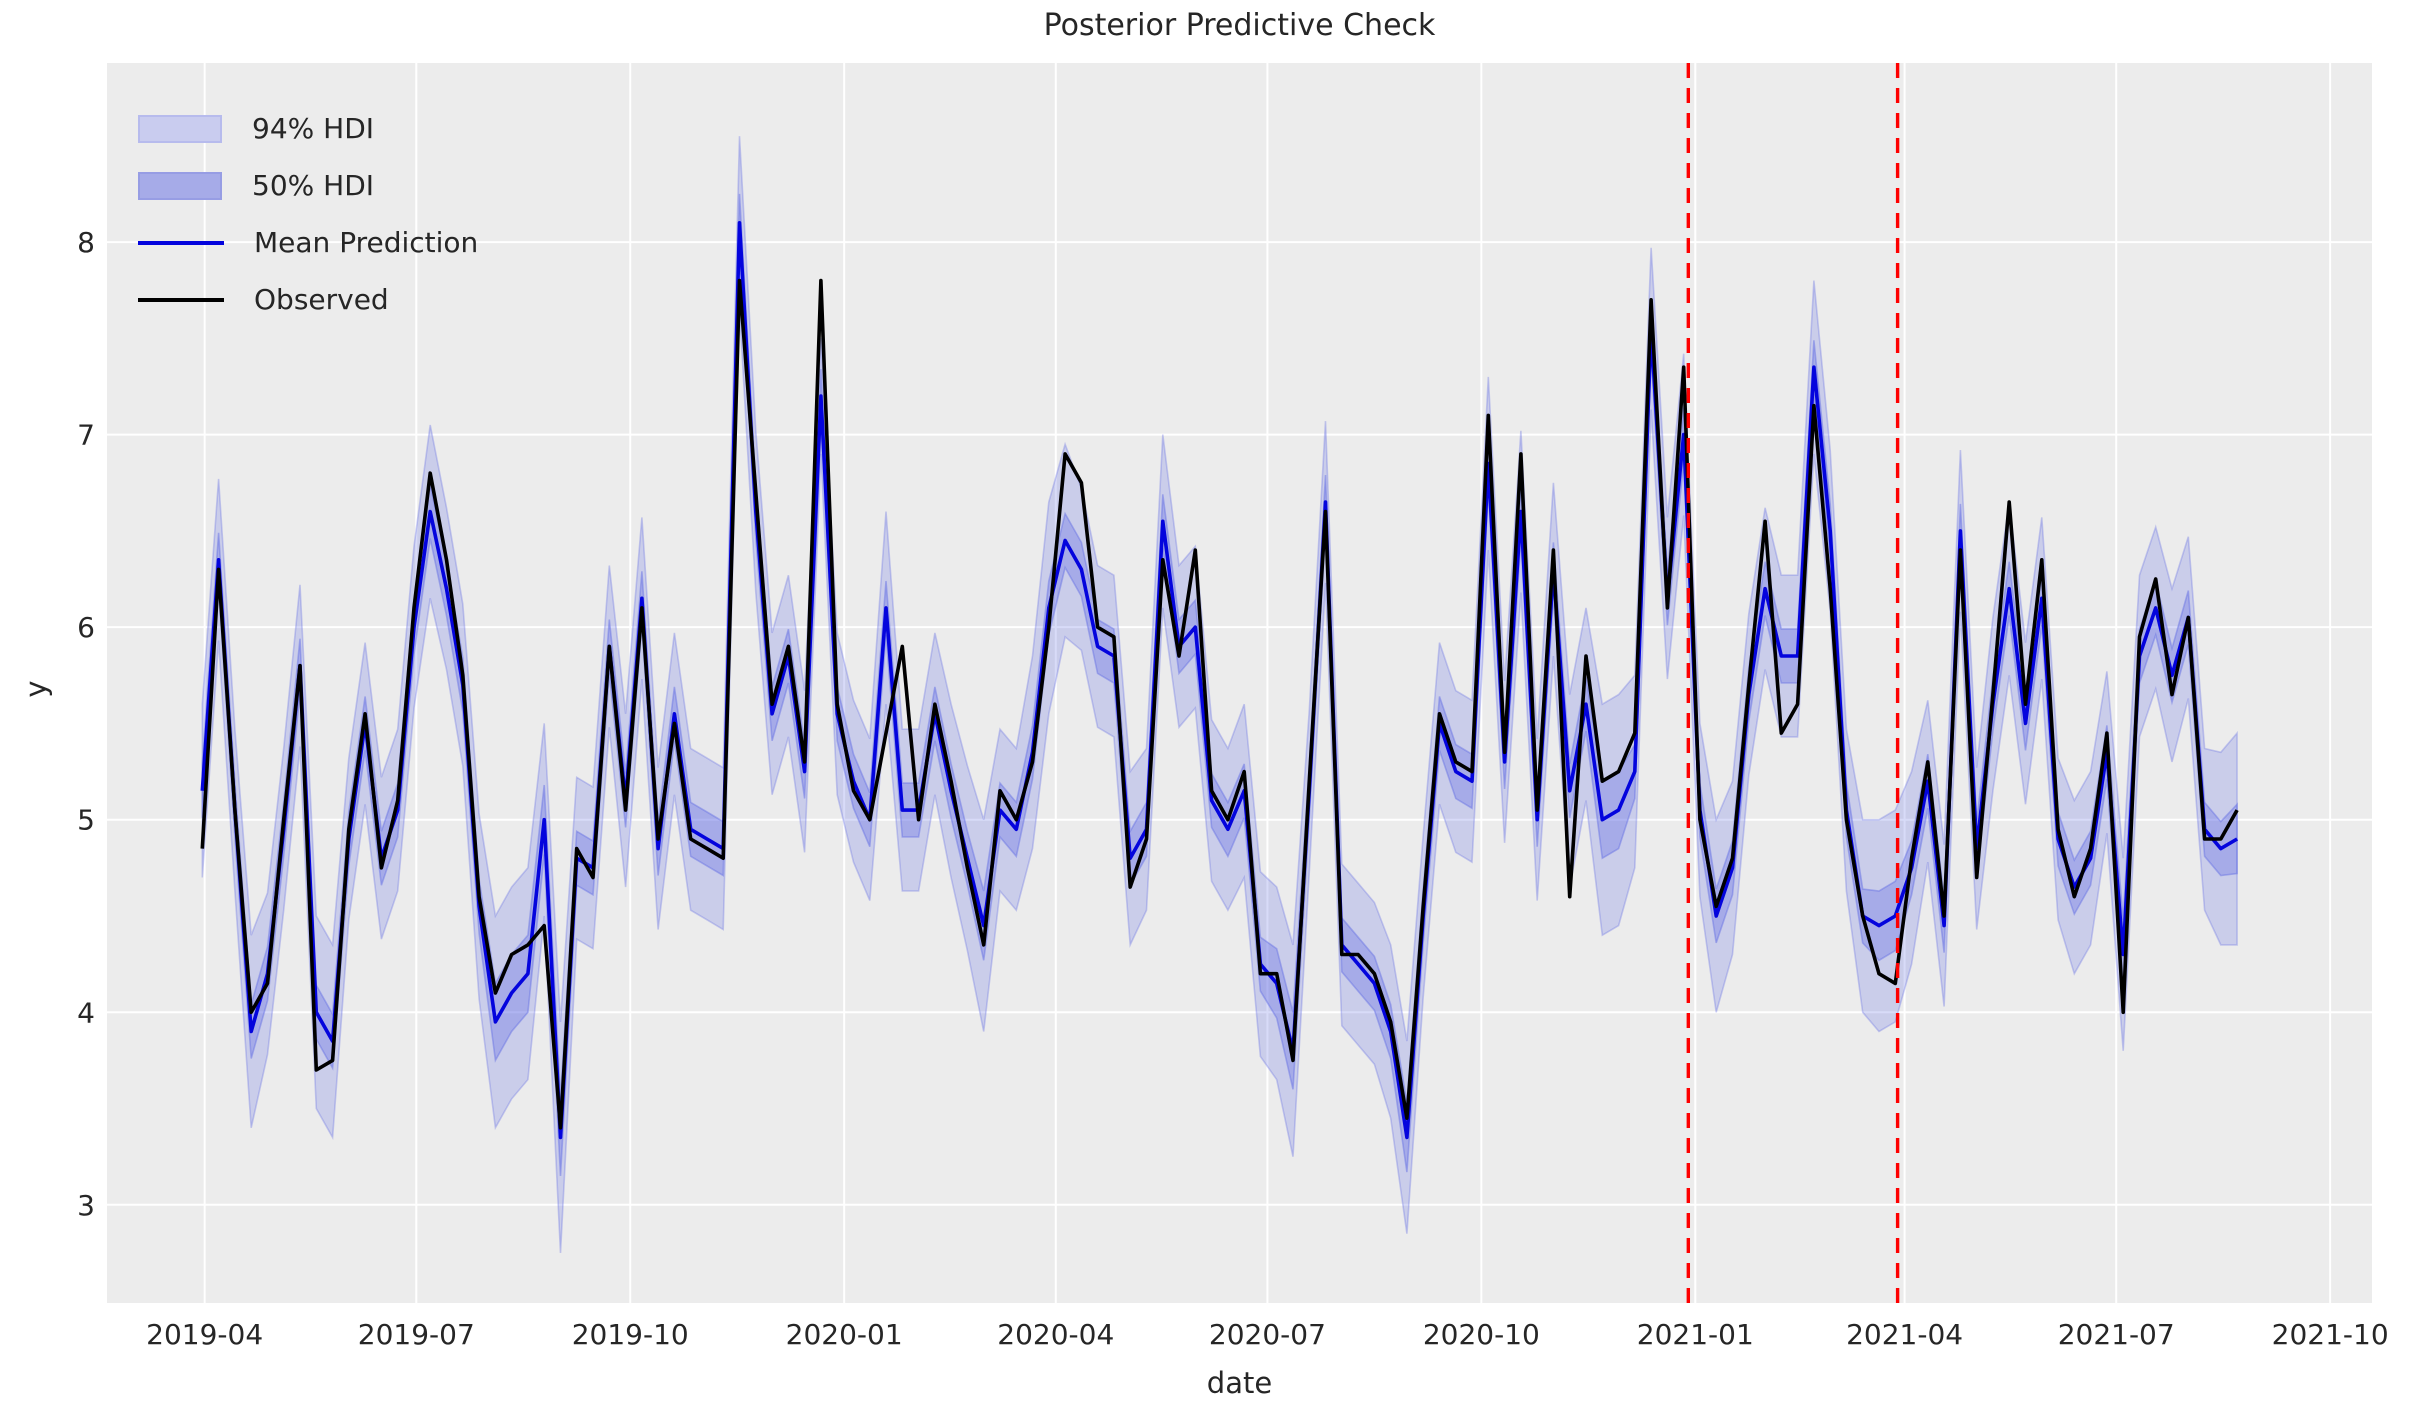 The width and height of the screenshot is (2423, 1423). What do you see at coordinates (86, 627) in the screenshot?
I see `y-tick-label: 6` at bounding box center [86, 627].